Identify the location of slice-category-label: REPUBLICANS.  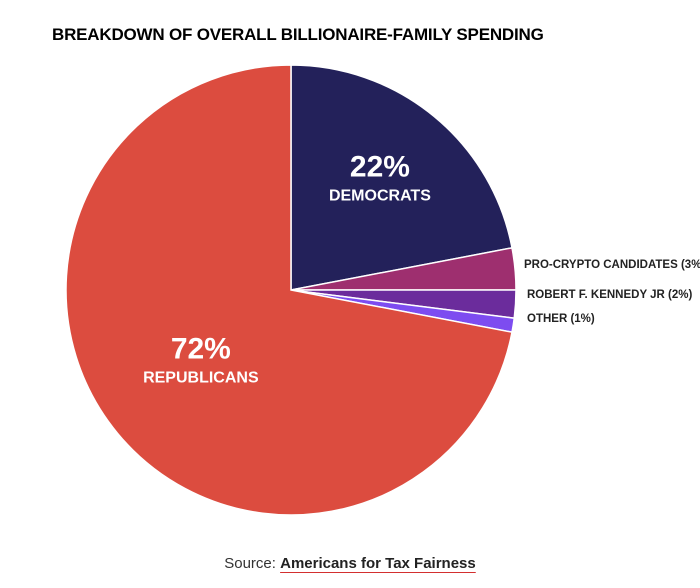
(201, 378).